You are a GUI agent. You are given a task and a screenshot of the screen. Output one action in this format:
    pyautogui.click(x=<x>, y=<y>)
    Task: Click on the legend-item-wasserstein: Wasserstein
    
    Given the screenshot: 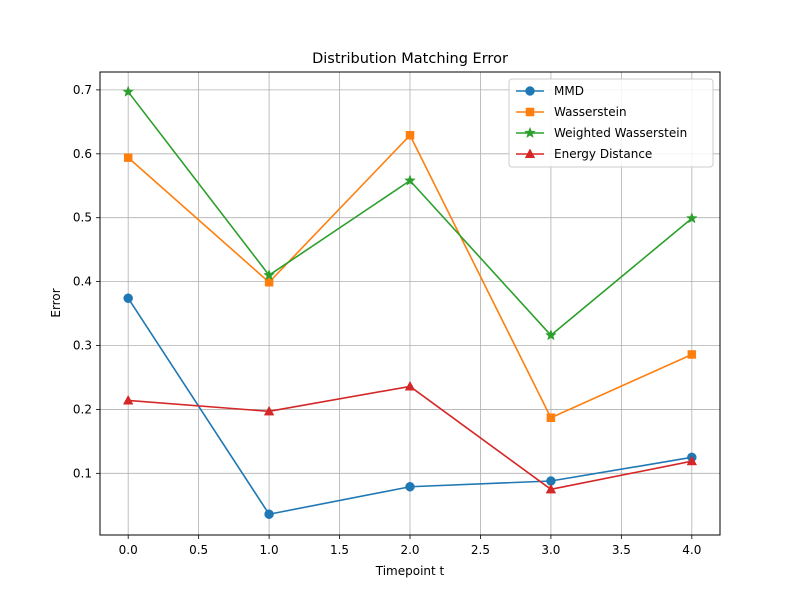 What is the action you would take?
    pyautogui.click(x=571, y=112)
    